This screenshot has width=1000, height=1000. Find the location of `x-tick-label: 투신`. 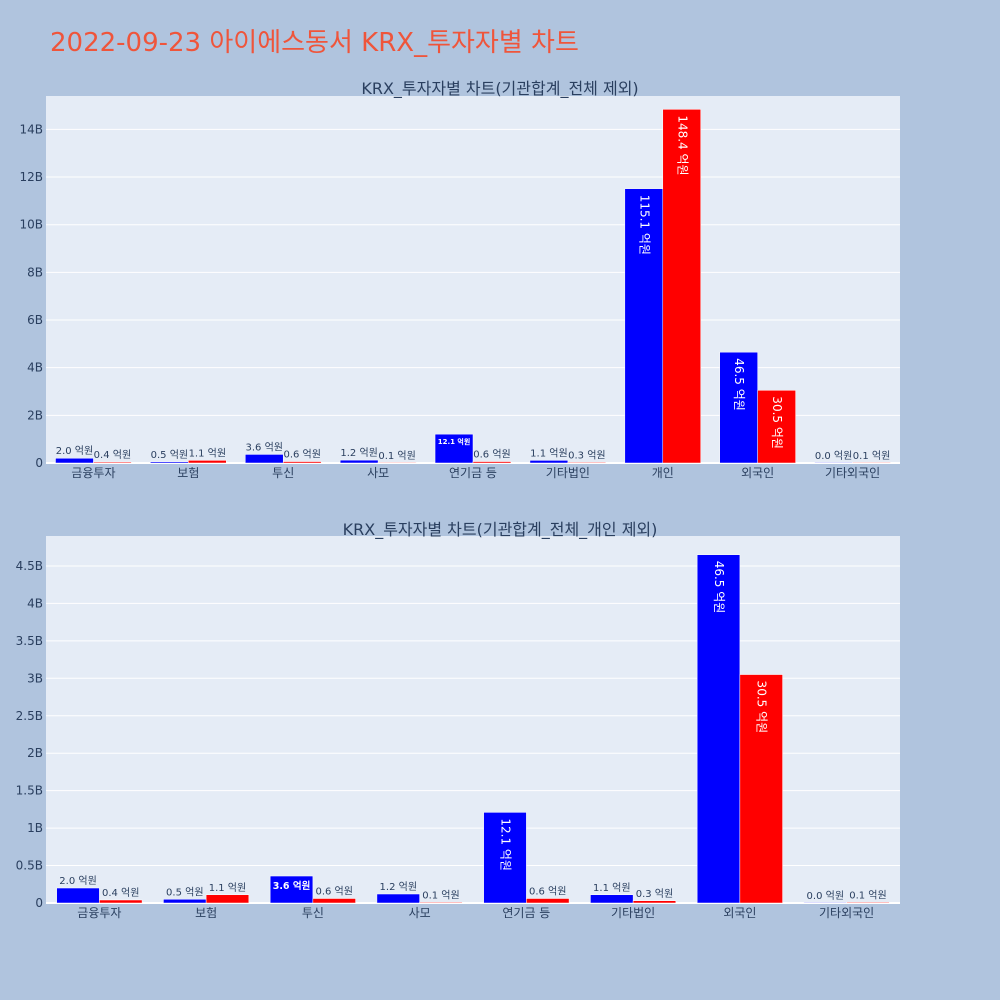

x-tick-label: 투신 is located at coordinates (313, 913).